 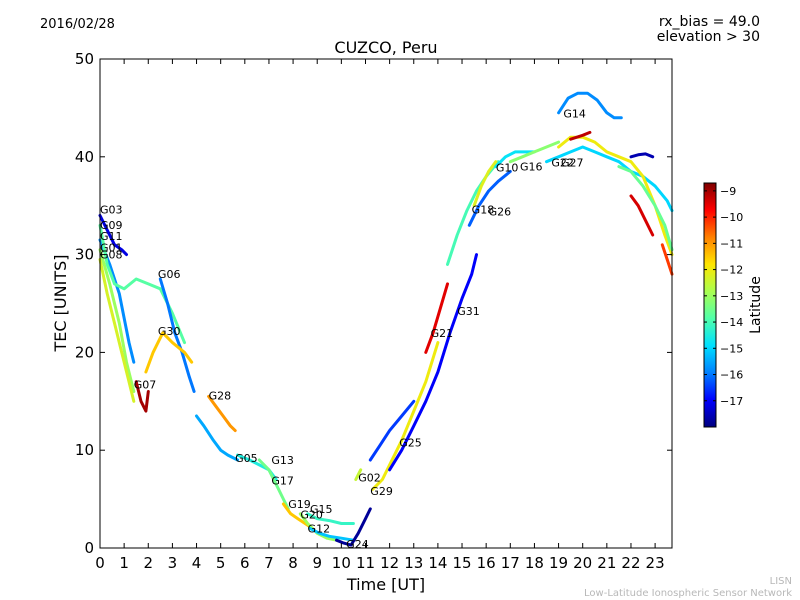 What do you see at coordinates (468, 311) in the screenshot?
I see `satellite-label-g31: G31` at bounding box center [468, 311].